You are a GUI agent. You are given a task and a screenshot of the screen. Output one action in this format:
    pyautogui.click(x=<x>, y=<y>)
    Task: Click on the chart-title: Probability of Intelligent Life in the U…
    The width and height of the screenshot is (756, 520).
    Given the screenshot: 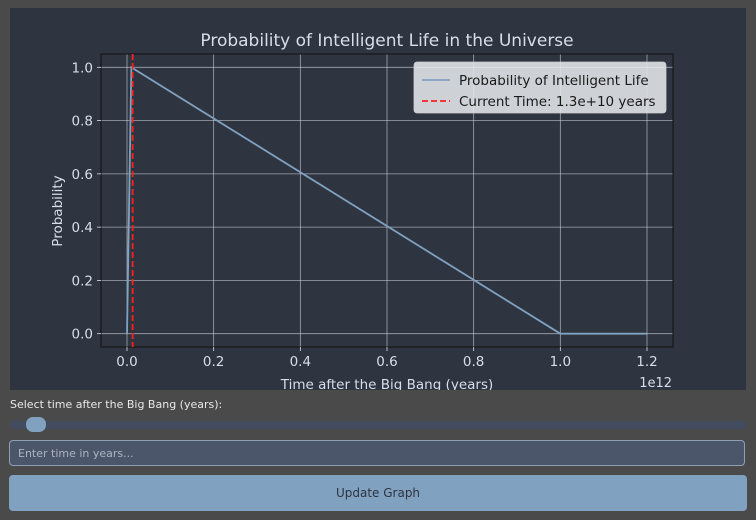 What is the action you would take?
    pyautogui.click(x=386, y=41)
    